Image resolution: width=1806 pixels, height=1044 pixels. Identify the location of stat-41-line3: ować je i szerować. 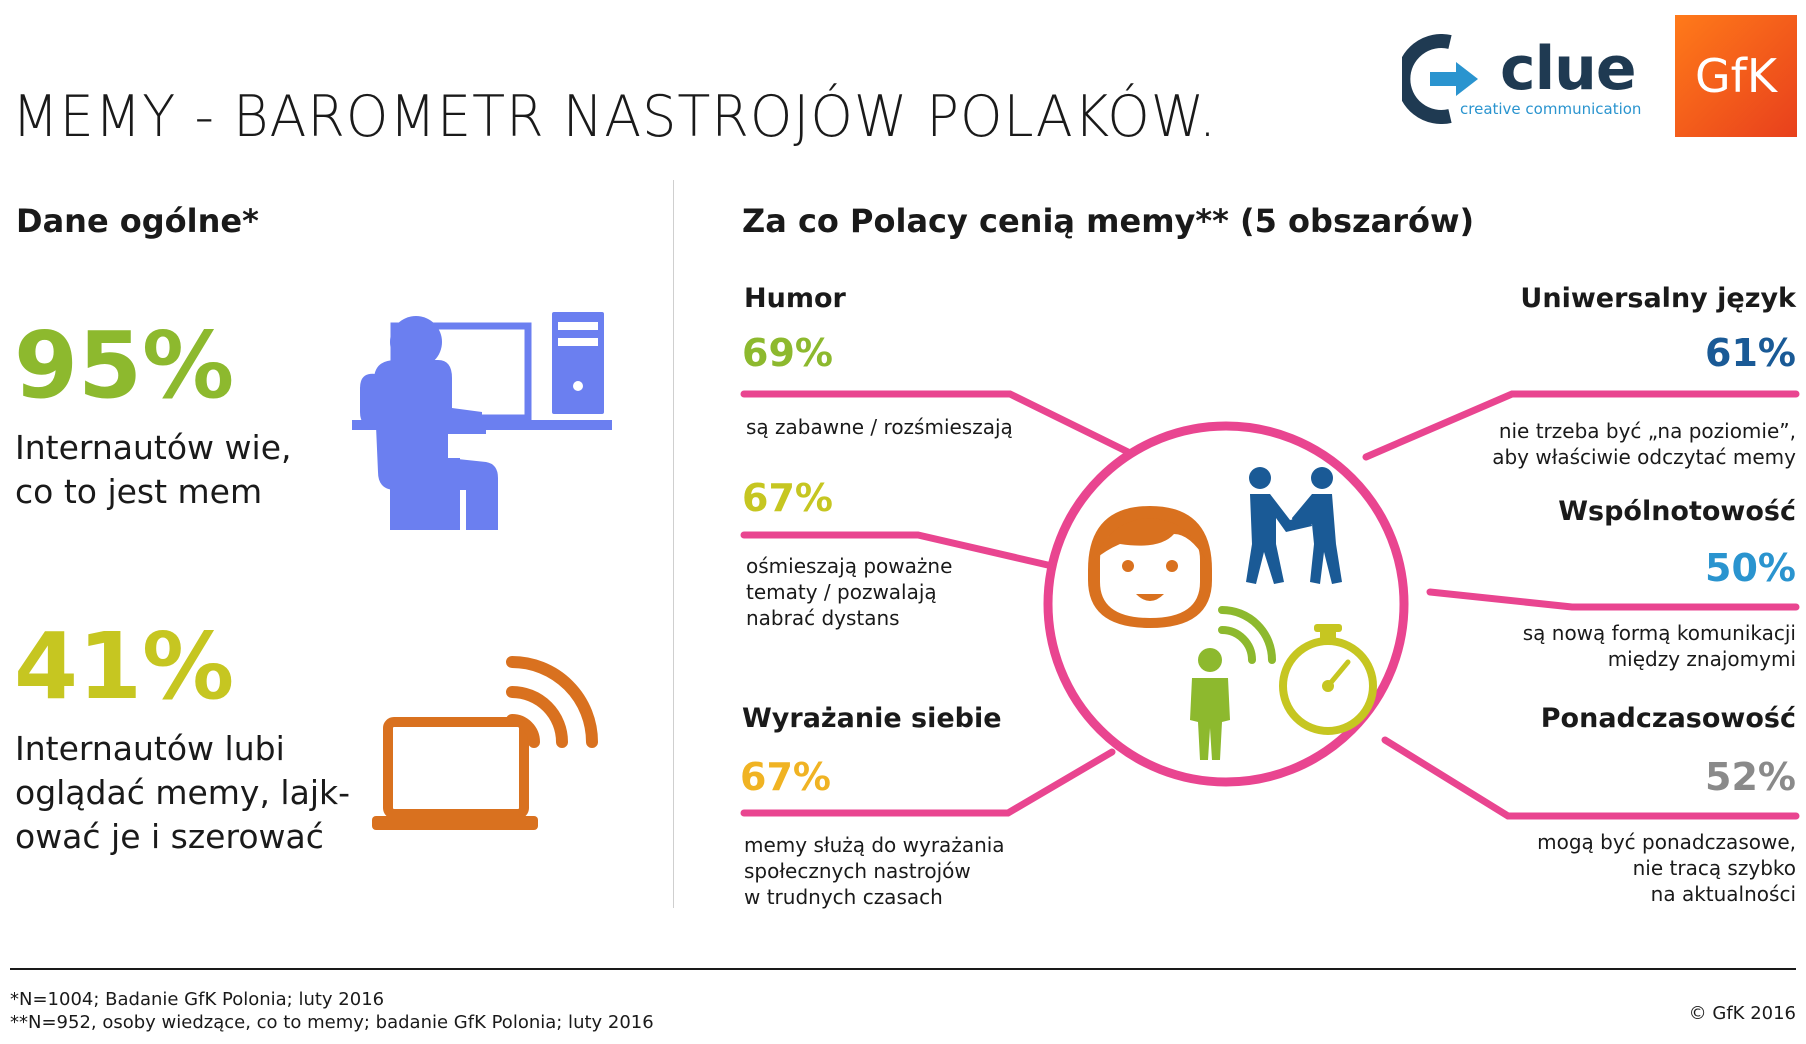
(169, 836).